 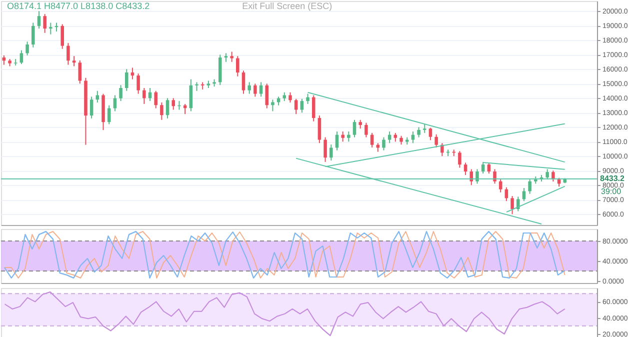 I want to click on ref-line-label: 8433.2, so click(x=613, y=178).